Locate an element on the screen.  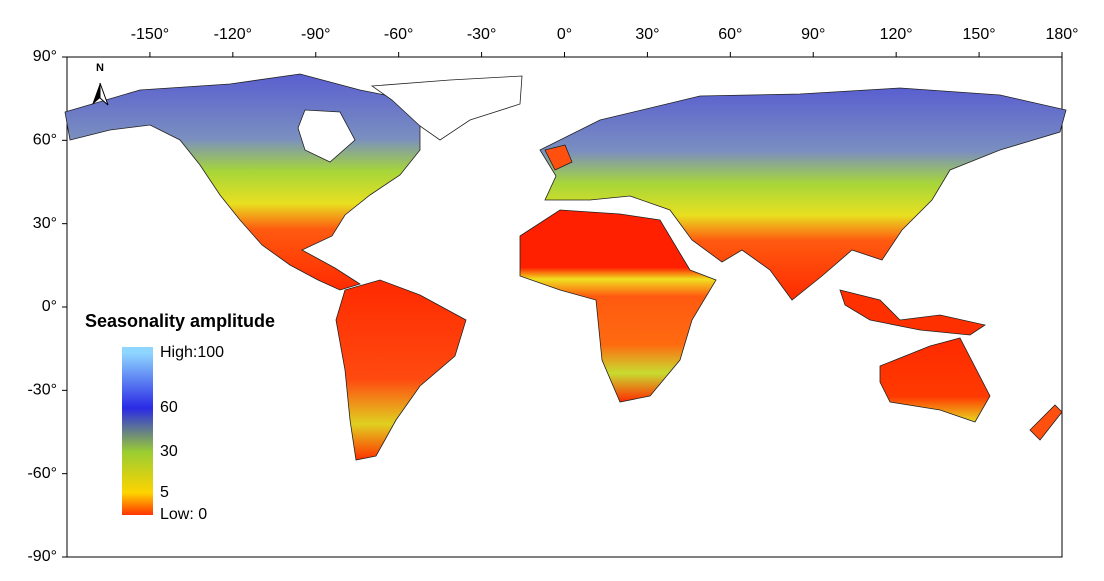
legend-colorbar is located at coordinates (137, 431).